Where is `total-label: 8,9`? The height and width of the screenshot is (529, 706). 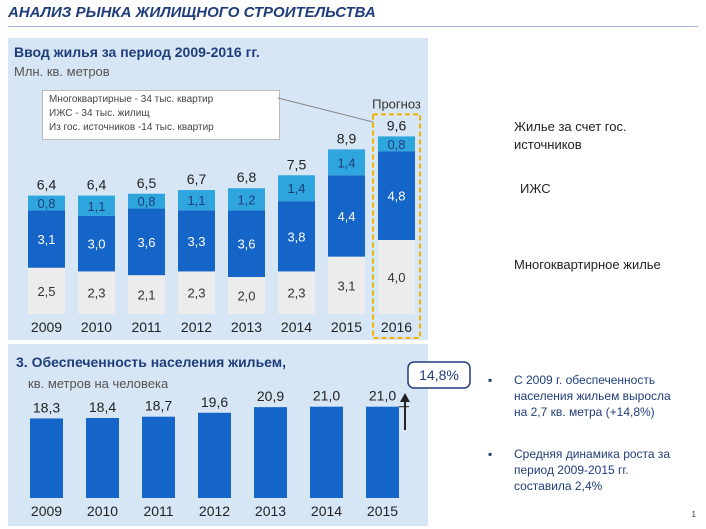
total-label: 8,9 is located at coordinates (347, 138).